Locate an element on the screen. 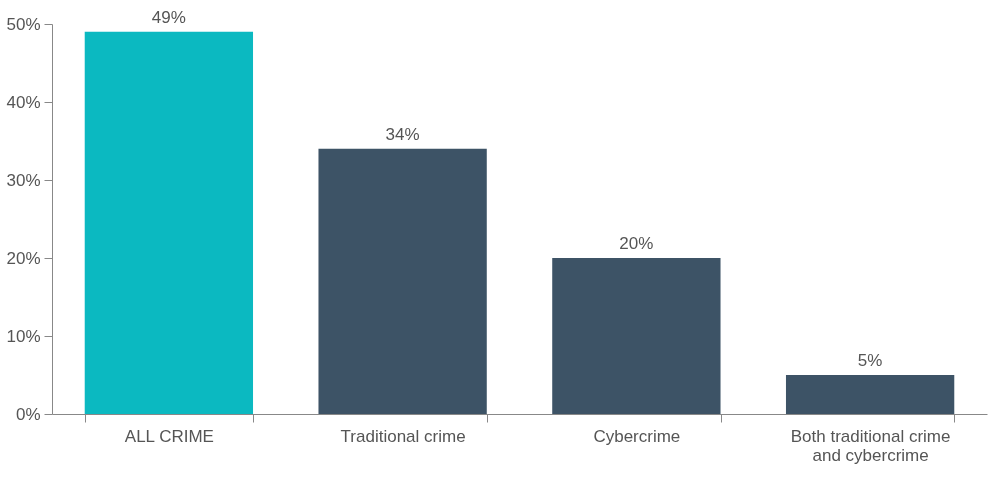 Image resolution: width=1008 pixels, height=480 pixels. y-tick-label: 20% is located at coordinates (23, 258).